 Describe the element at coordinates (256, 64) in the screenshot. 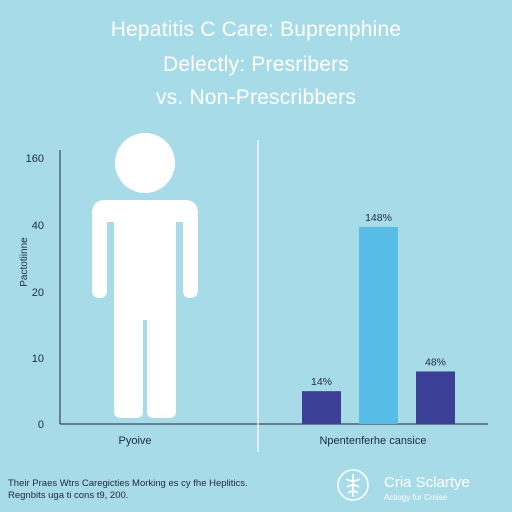

I see `chart-title-line-2: Delectly: Presribers` at that location.